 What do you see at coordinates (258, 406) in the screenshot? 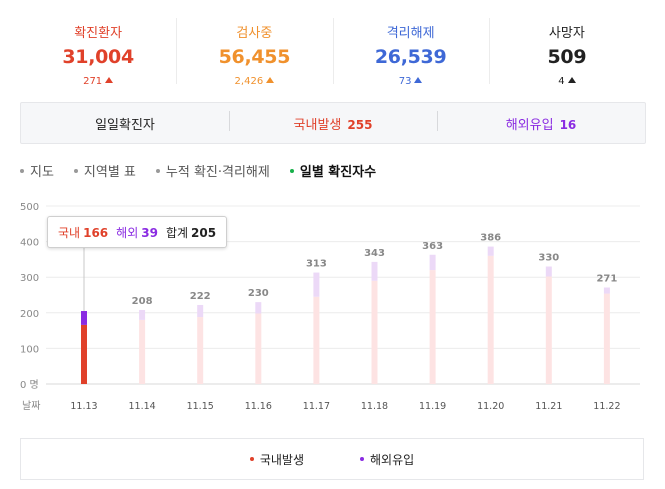
I see `x-tick-label: 11.16` at bounding box center [258, 406].